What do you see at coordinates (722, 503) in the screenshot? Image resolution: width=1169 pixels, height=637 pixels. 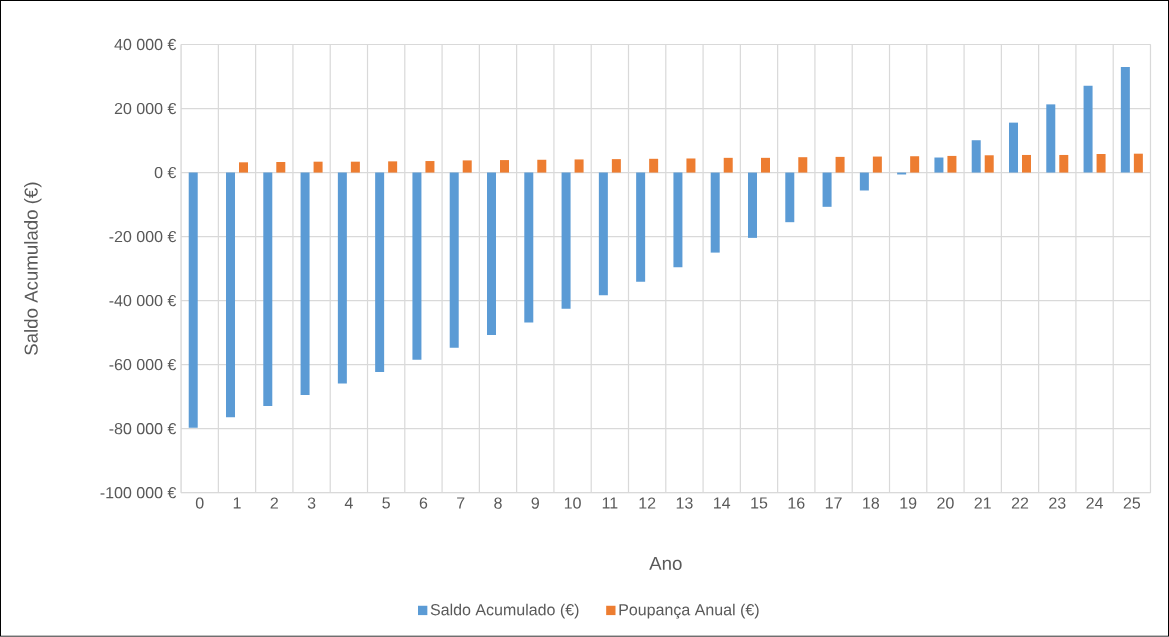 I see `x-tick-label: 14` at bounding box center [722, 503].